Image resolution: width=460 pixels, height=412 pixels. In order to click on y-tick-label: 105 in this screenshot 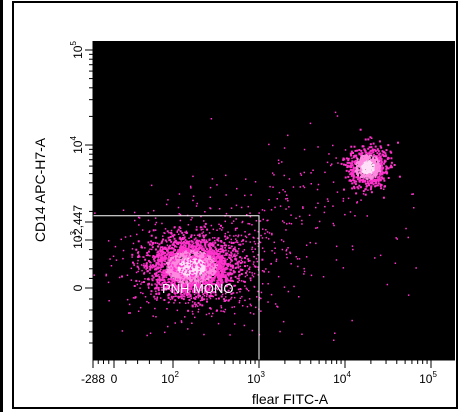, I will do `click(77, 50)`.